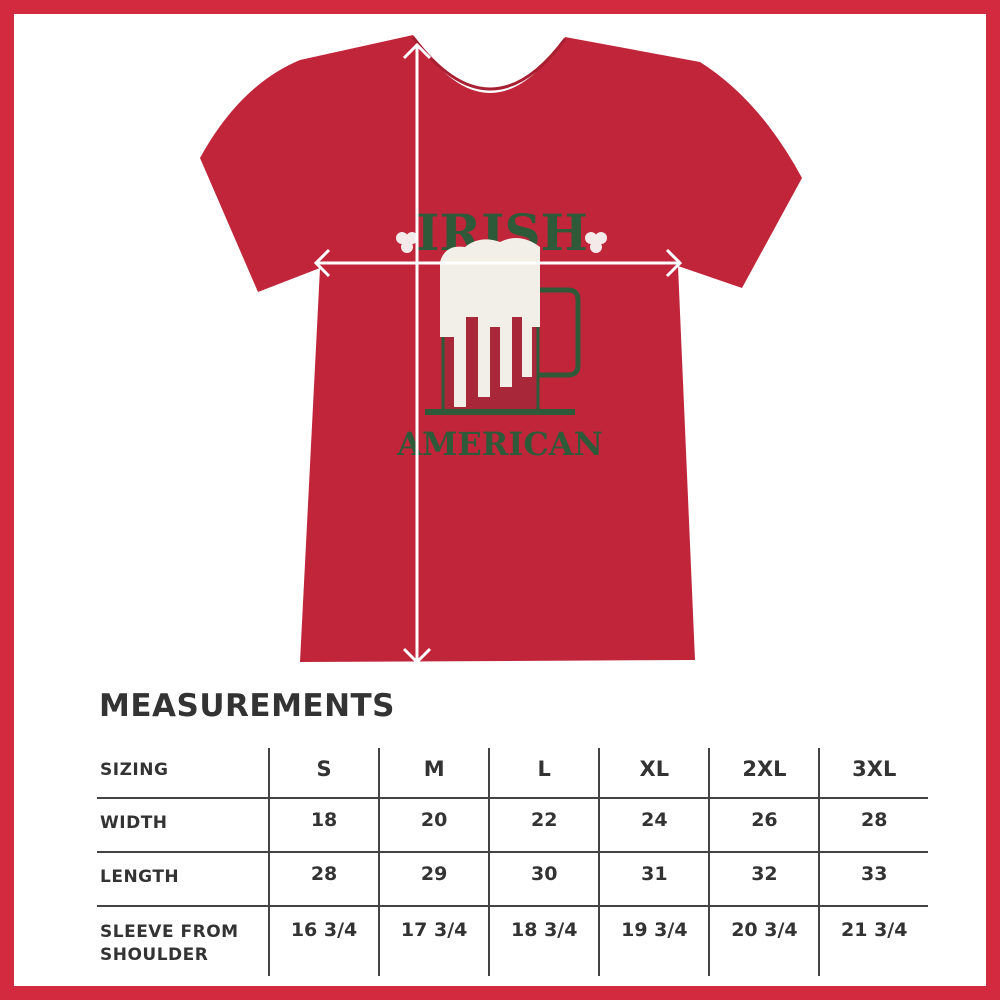  I want to click on length-arrow, so click(417, 353).